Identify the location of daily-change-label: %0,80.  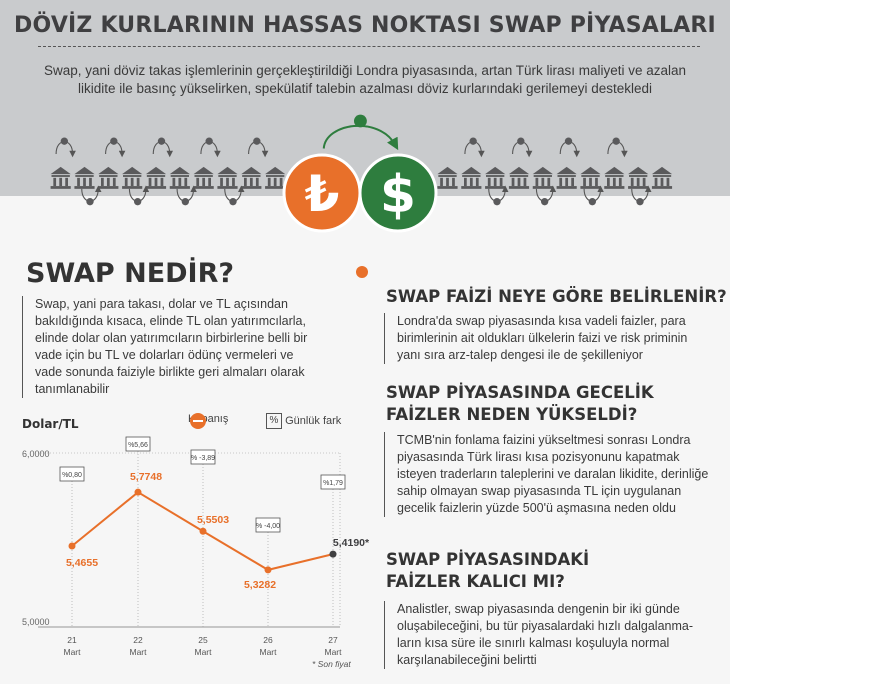
(72, 475).